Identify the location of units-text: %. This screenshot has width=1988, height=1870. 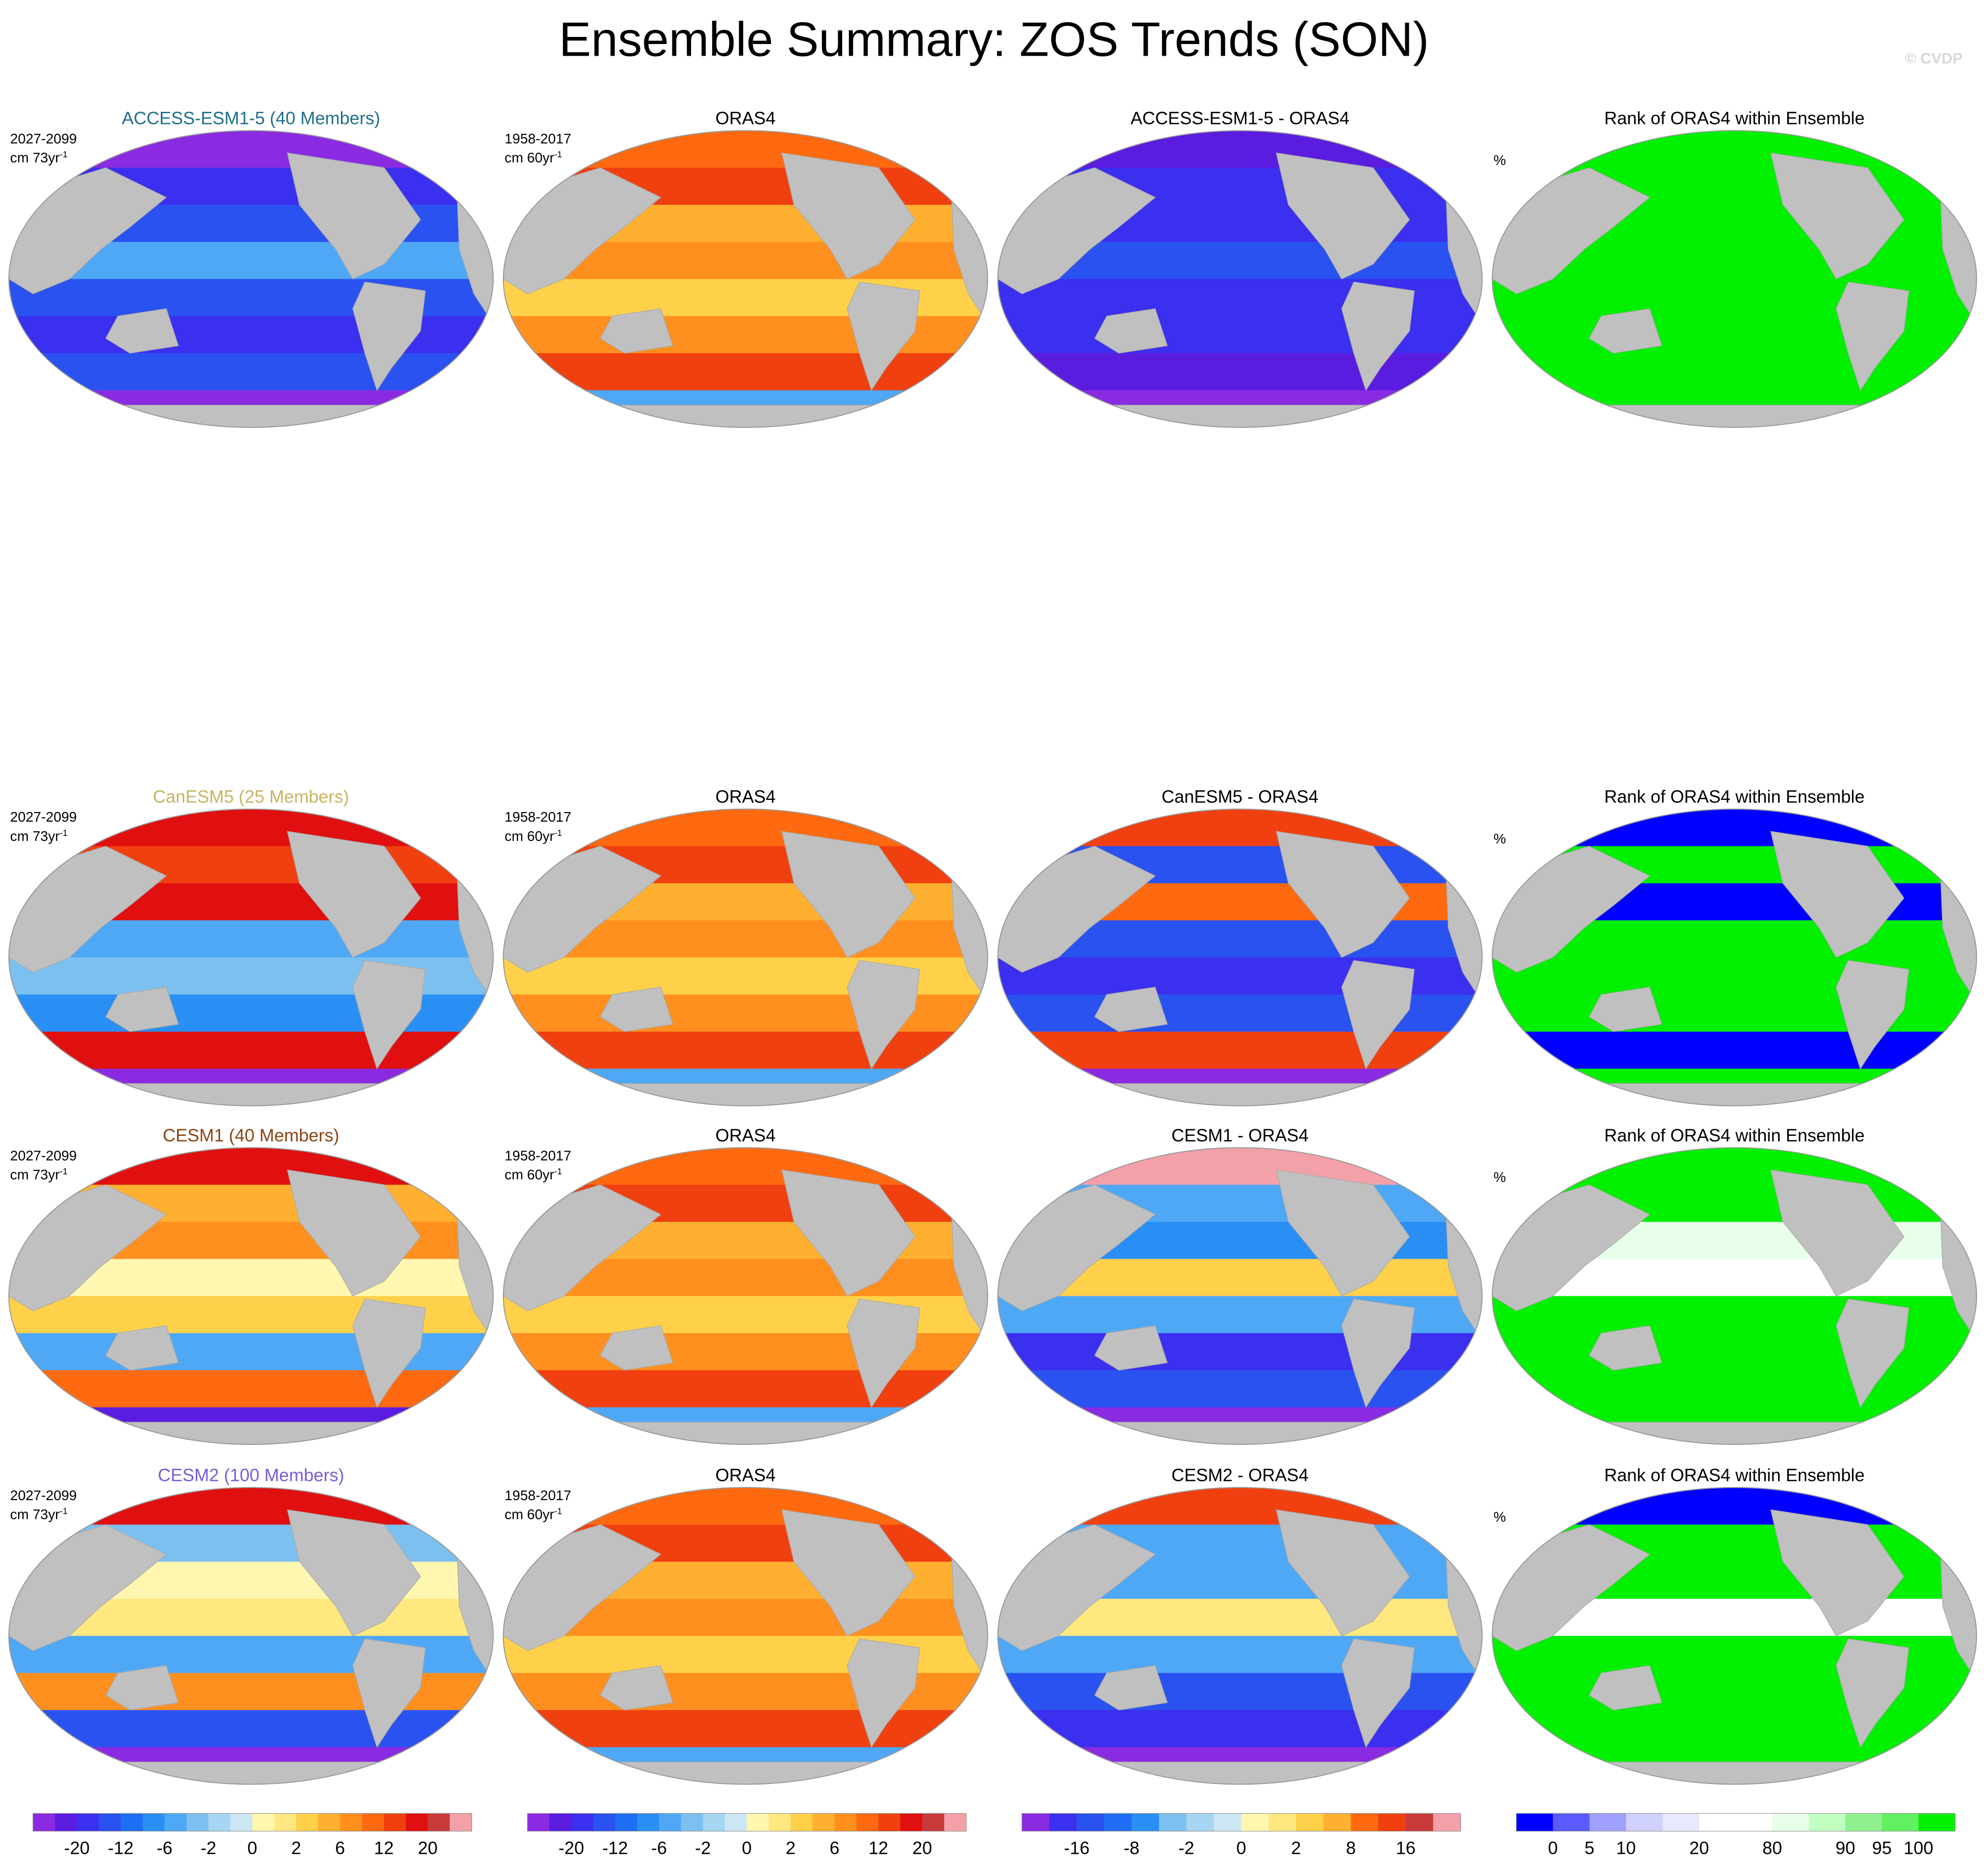
(1500, 838).